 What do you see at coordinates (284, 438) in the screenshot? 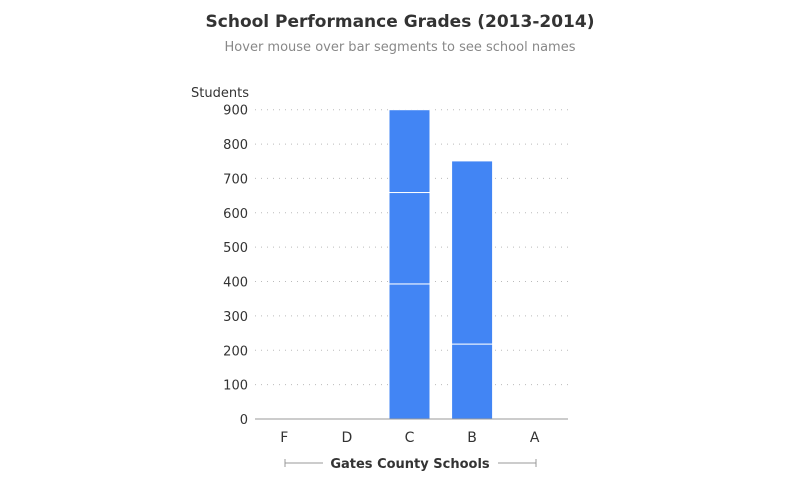
I see `x-tick-label: F` at bounding box center [284, 438].